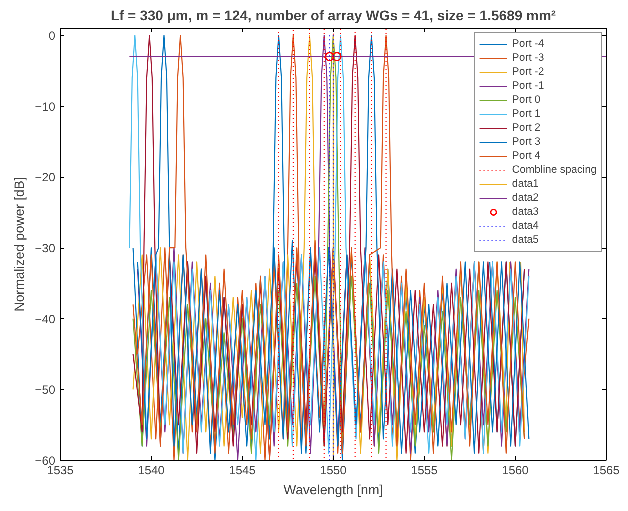 Image resolution: width=628 pixels, height=511 pixels. What do you see at coordinates (554, 170) in the screenshot?
I see `legend-label: Combline spacing` at bounding box center [554, 170].